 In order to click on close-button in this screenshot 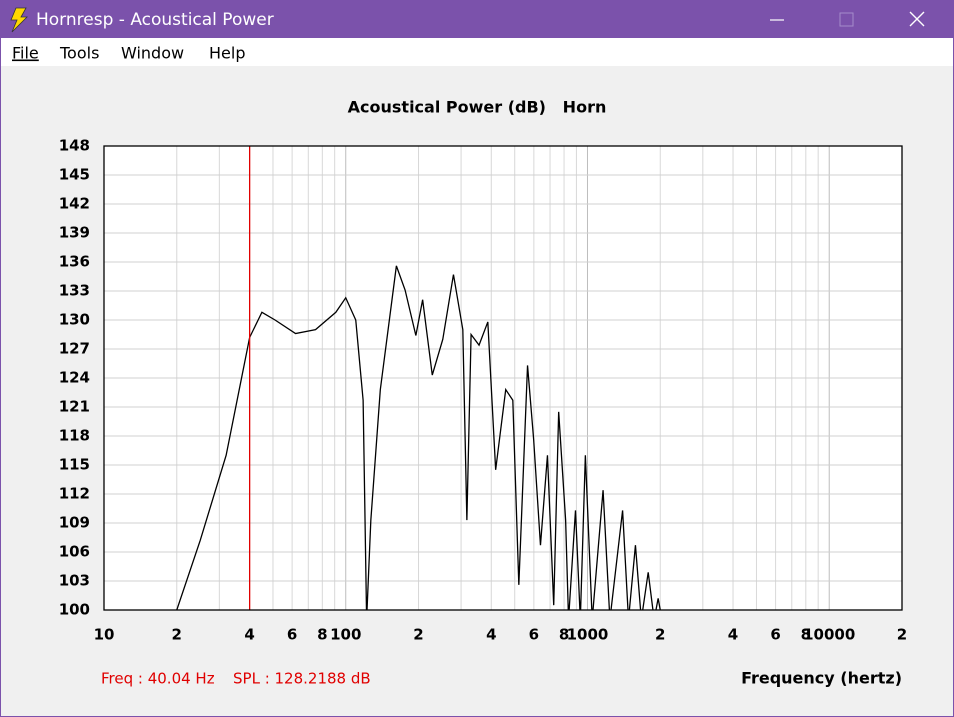, I will do `click(917, 19)`.